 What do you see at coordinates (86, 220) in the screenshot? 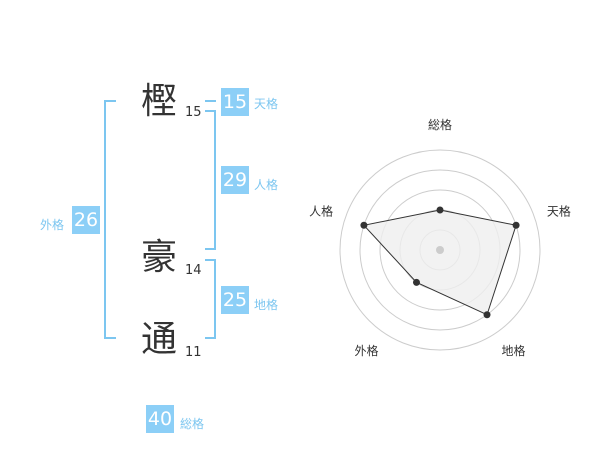
I see `gaikaku-value: 26` at bounding box center [86, 220].